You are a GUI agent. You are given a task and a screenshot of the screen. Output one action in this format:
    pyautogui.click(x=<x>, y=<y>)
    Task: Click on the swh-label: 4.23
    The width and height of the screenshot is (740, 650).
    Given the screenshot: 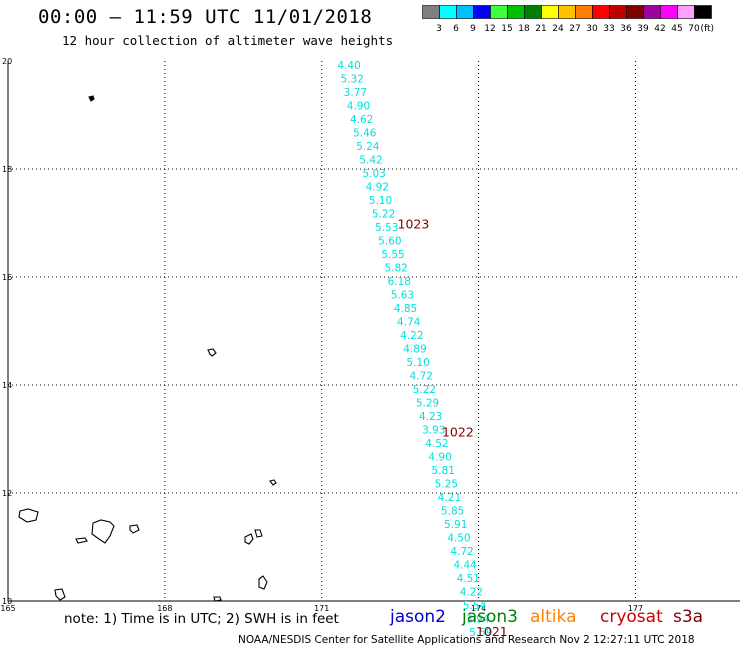 What is the action you would take?
    pyautogui.click(x=430, y=417)
    